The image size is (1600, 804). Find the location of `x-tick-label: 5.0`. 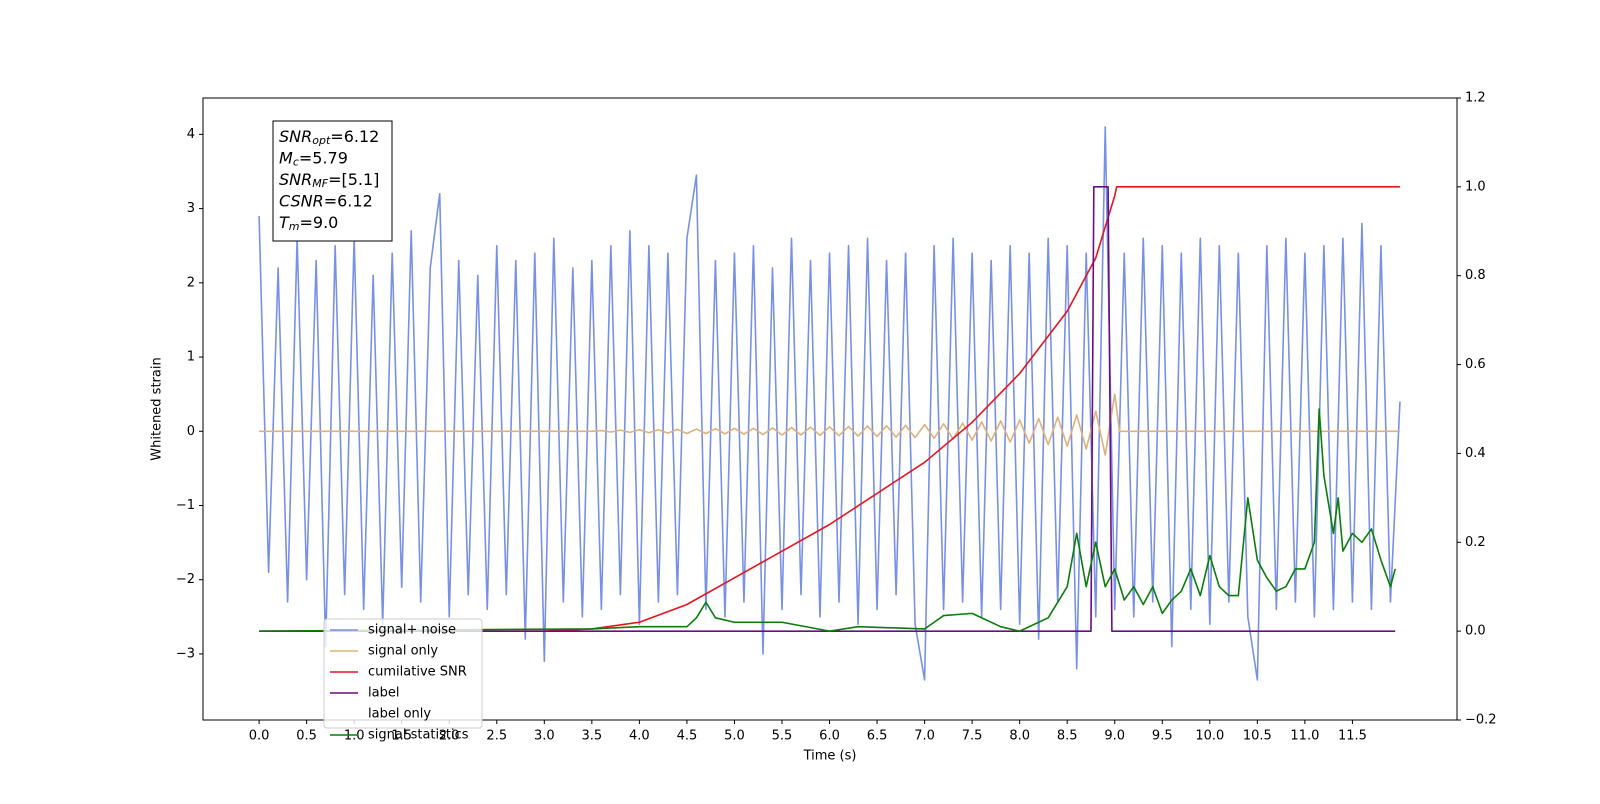

x-tick-label: 5.0 is located at coordinates (734, 736).